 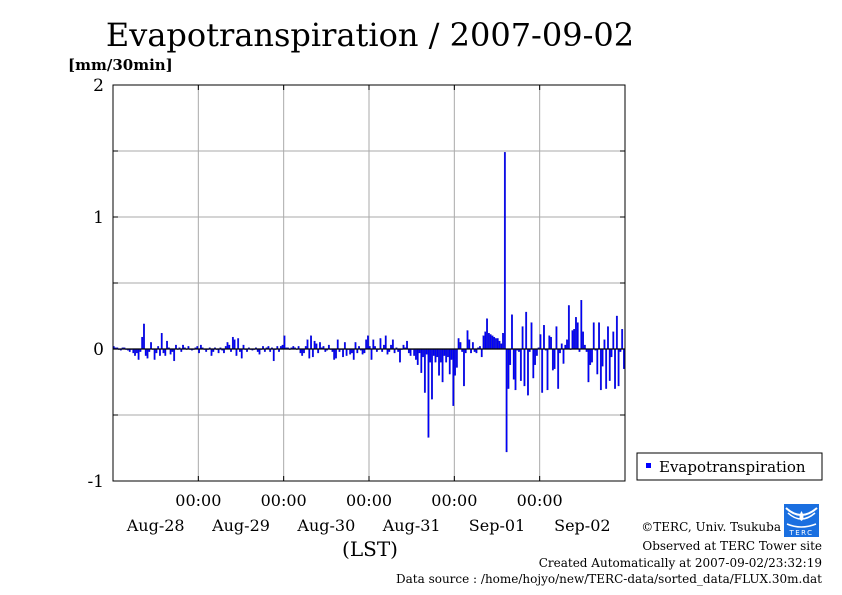 I want to click on x-tick-label-date: Sep-02, so click(x=582, y=525).